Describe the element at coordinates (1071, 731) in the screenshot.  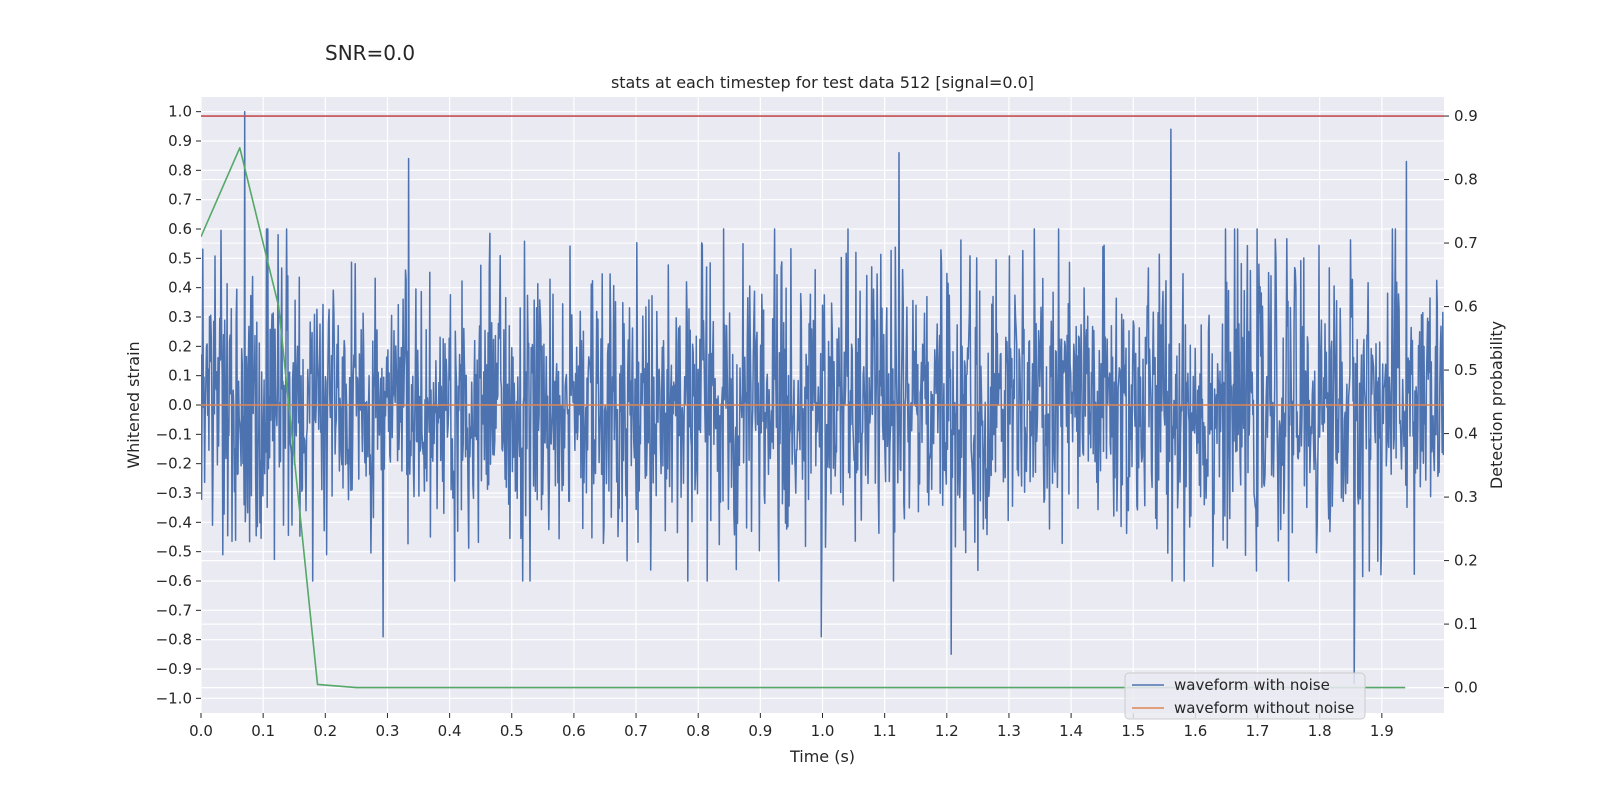
I see `x-tick-label: 1.4` at that location.